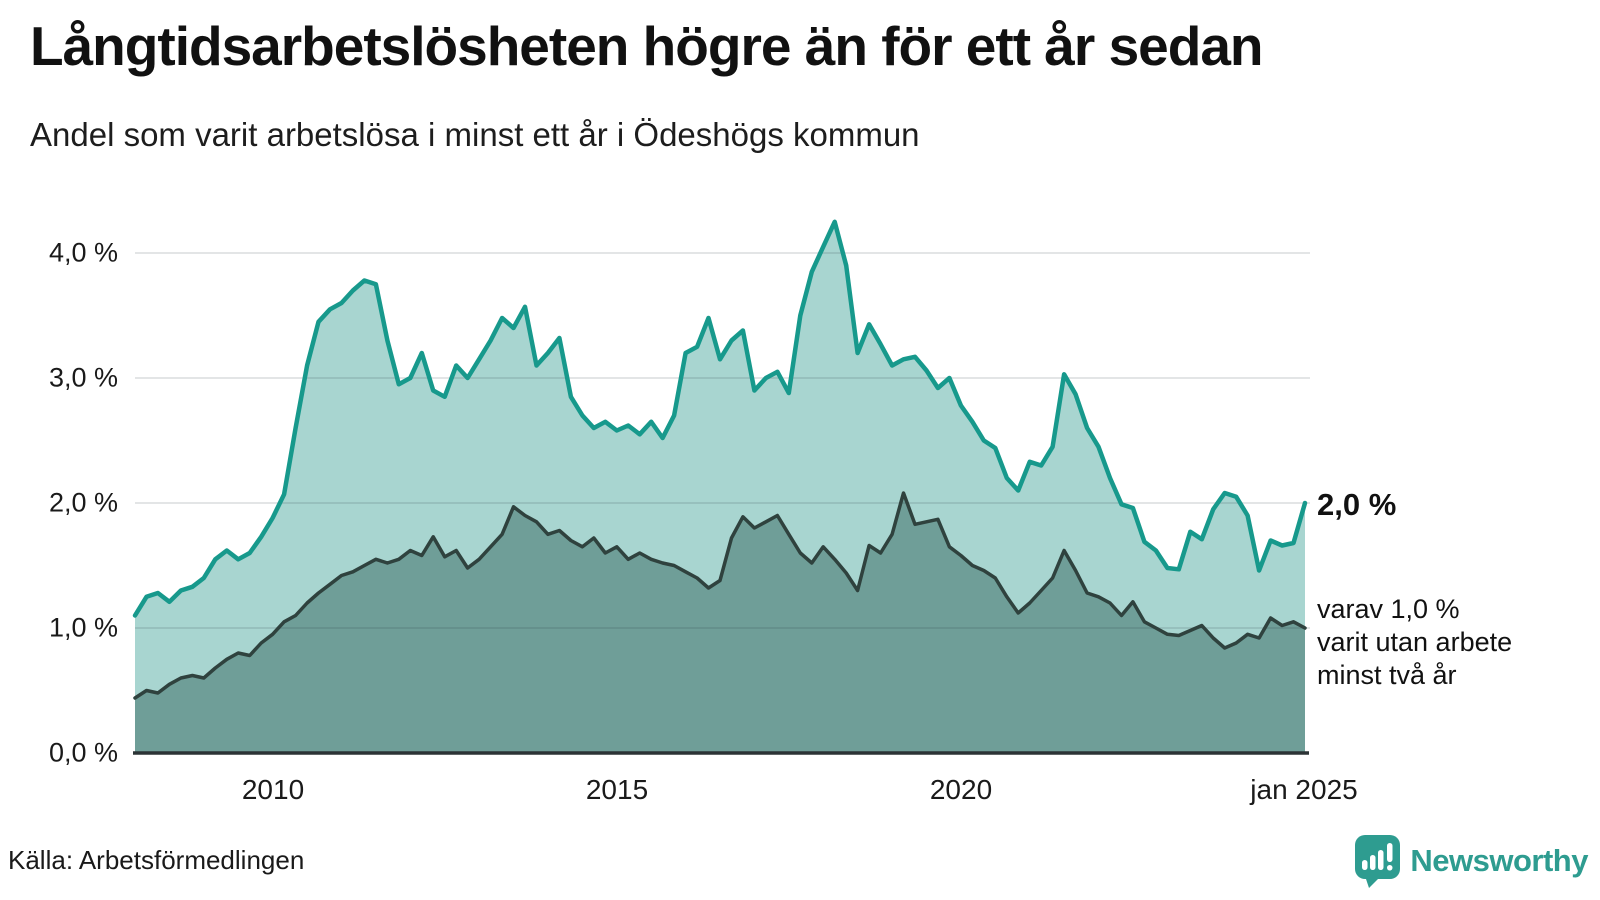 The height and width of the screenshot is (900, 1600). I want to click on annotation-line-2: varit utan arbete, so click(1415, 642).